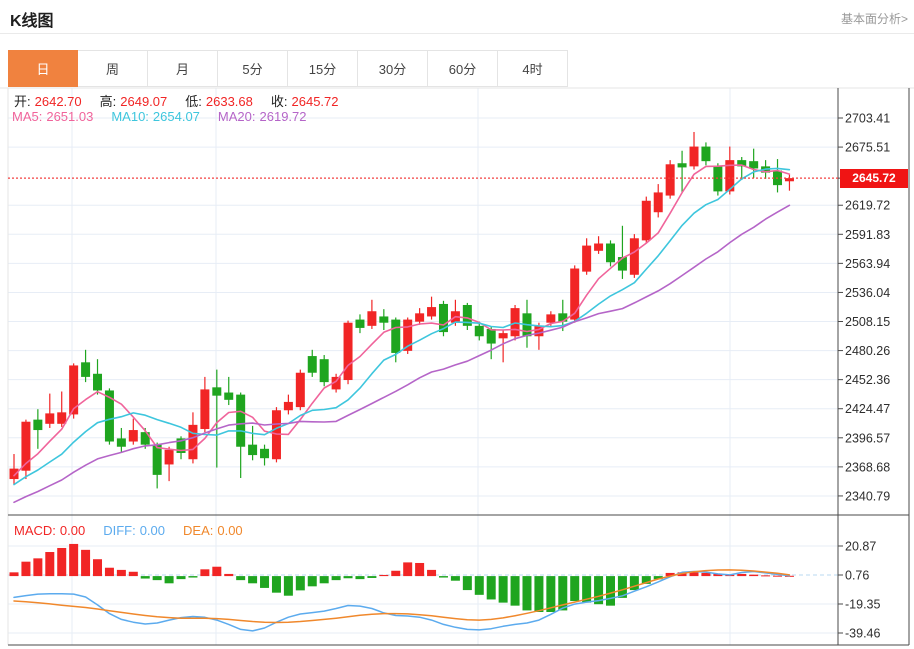 The width and height of the screenshot is (914, 649). What do you see at coordinates (874, 178) in the screenshot?
I see `current-price-badge: 2645.72` at bounding box center [874, 178].